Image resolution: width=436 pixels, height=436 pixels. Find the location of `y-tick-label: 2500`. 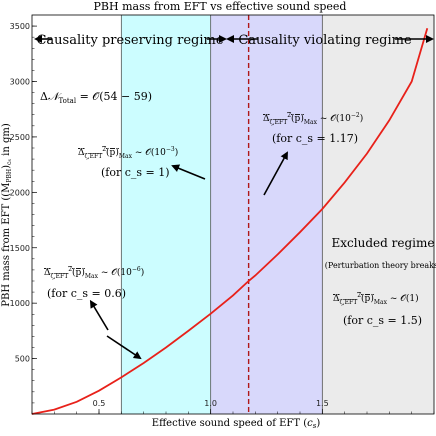

y-tick-label: 2500 is located at coordinates (20, 137).